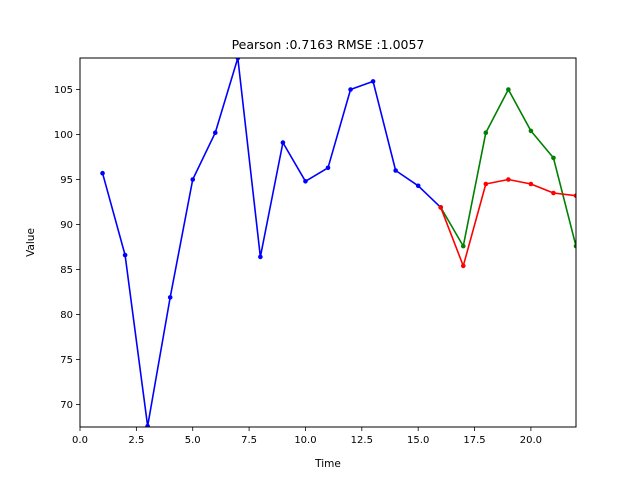  I want to click on y-tick-label: 85, so click(66, 270).